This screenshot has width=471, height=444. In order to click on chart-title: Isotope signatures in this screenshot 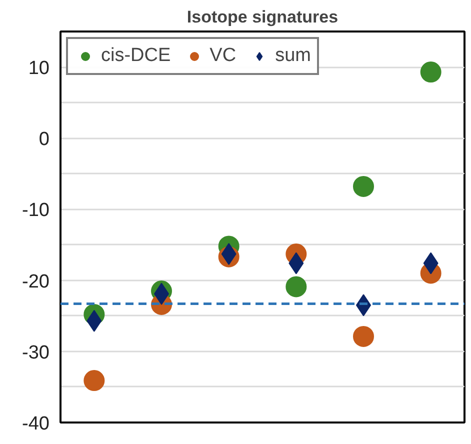, I will do `click(262, 17)`.